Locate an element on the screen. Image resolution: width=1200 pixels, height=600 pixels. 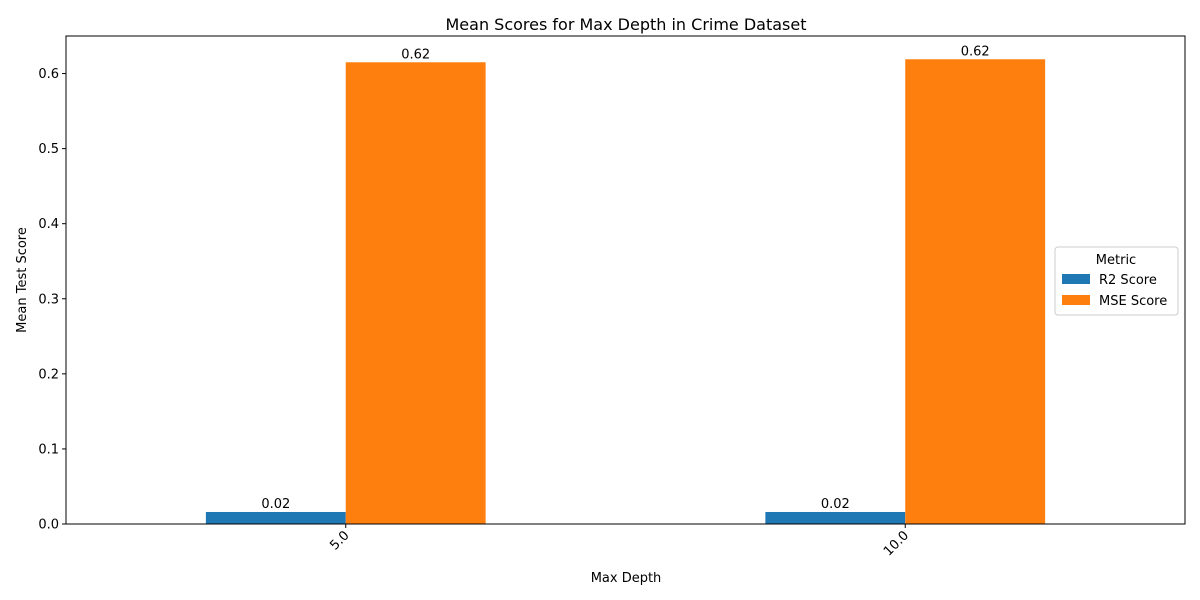
y-tick-label: 0.5 is located at coordinates (48, 149).